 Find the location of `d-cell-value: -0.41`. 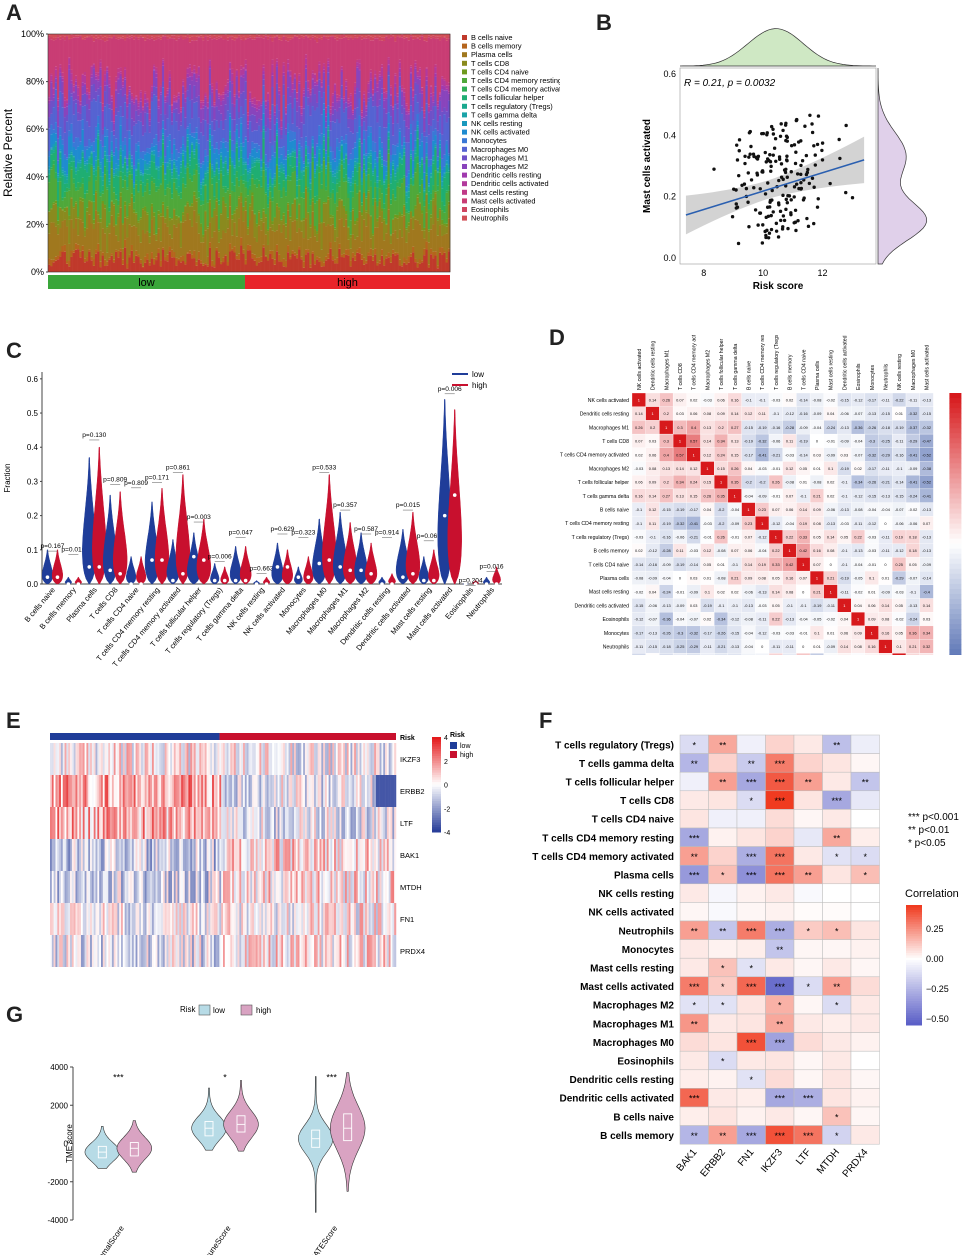

d-cell-value: -0.41 is located at coordinates (912, 454).